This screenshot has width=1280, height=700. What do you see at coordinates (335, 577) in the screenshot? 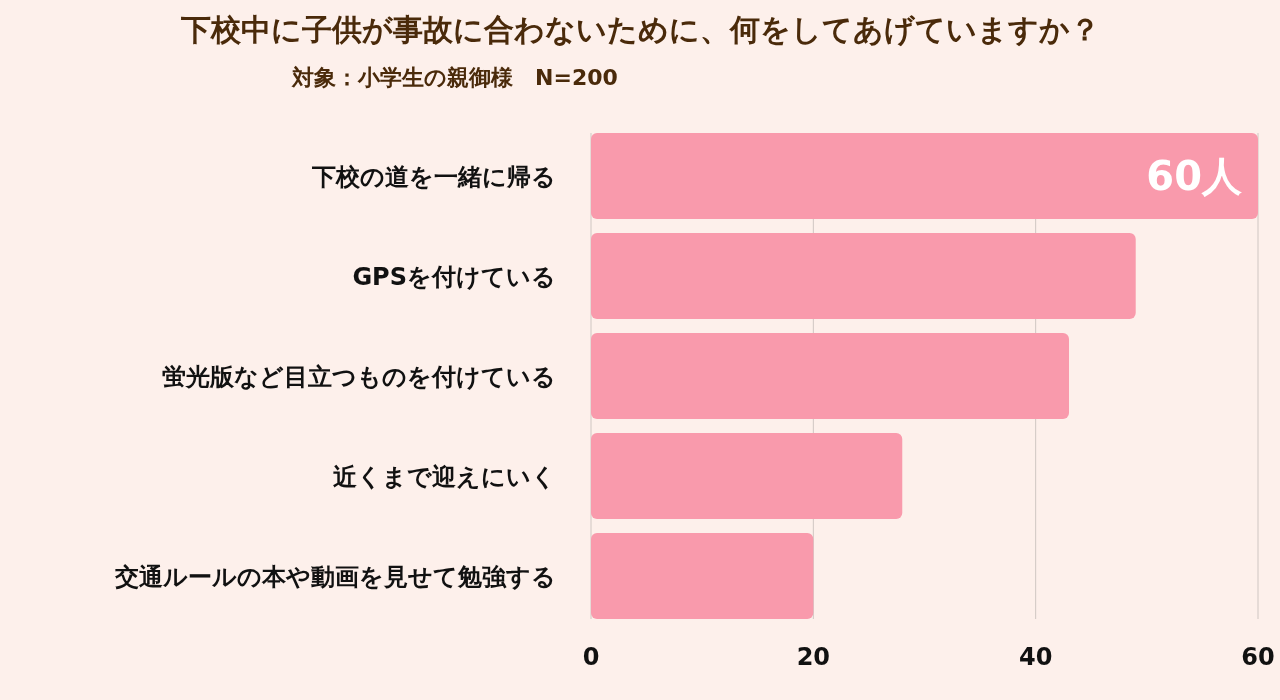
I see `y-tick-label: 交通ルールの本や動画を見せて勉強する` at bounding box center [335, 577].